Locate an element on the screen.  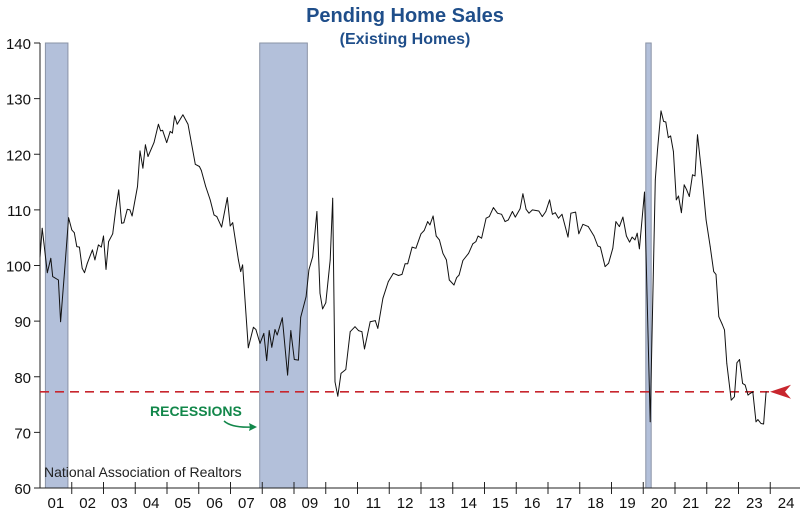
x-tick-label: 09 is located at coordinates (310, 503).